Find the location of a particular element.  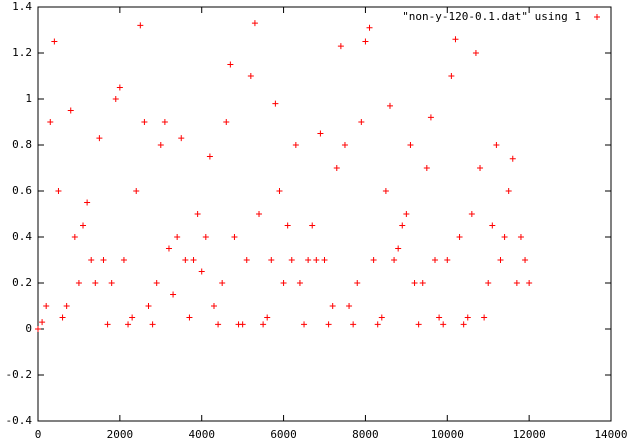

x-tick-label: 8000 is located at coordinates (365, 434).